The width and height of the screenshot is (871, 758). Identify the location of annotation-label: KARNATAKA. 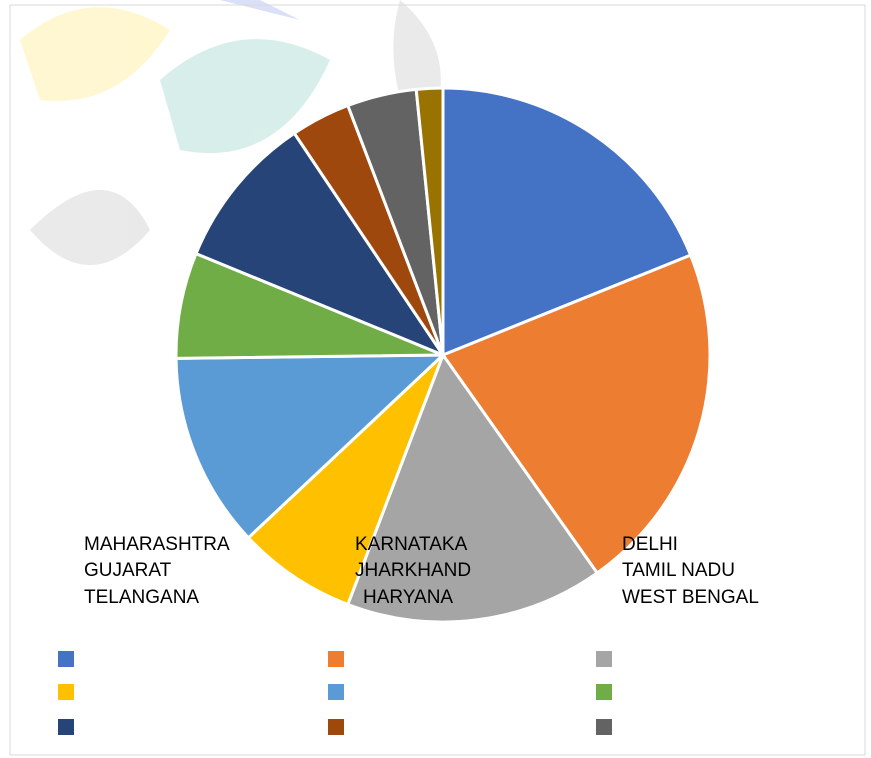
(411, 544).